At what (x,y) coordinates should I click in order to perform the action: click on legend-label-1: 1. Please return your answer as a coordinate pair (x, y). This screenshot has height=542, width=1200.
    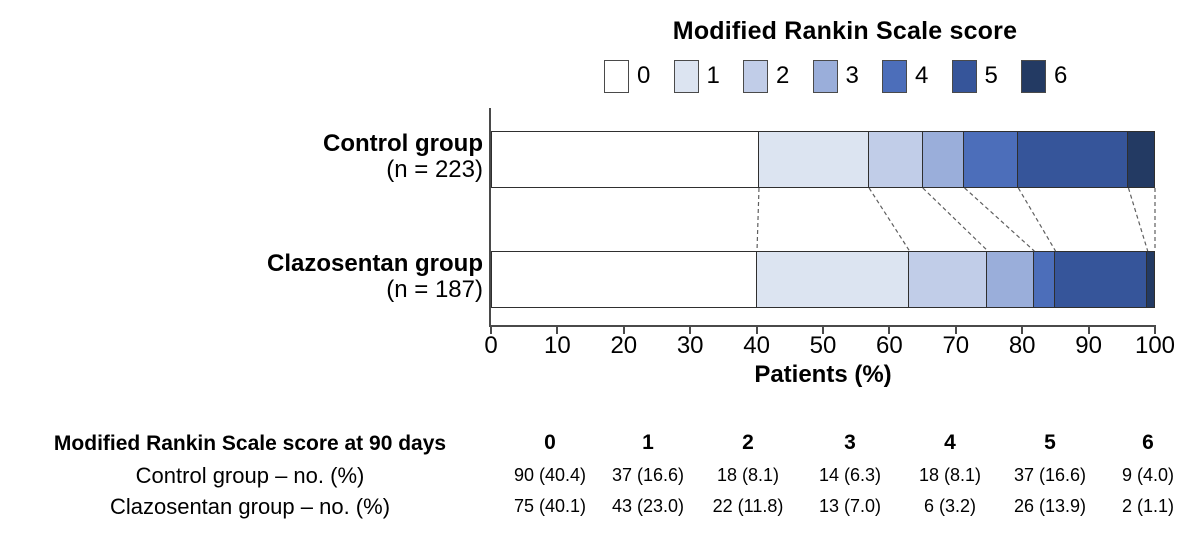
    Looking at the image, I should click on (713, 75).